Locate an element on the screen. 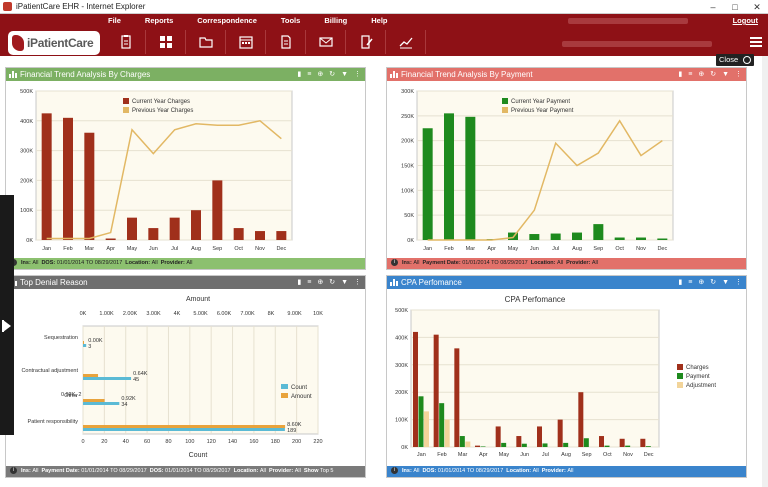 This screenshot has height=487, width=768. document-icon is located at coordinates (285, 42).